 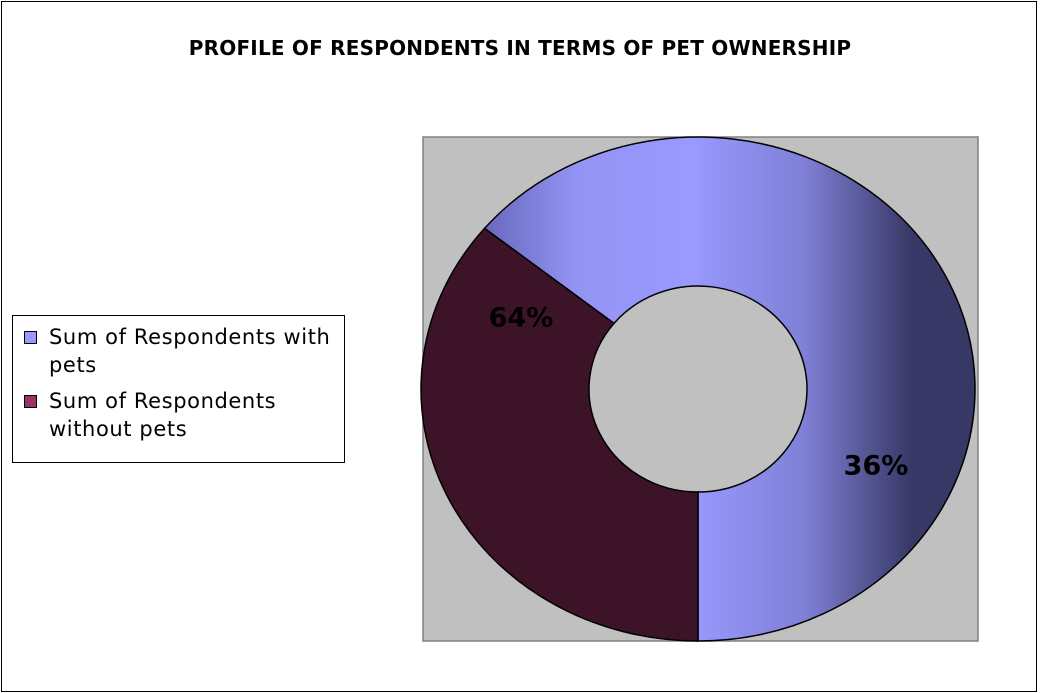 I want to click on legend-label-with-pets: Sum of Respondents with pets, so click(x=190, y=351).